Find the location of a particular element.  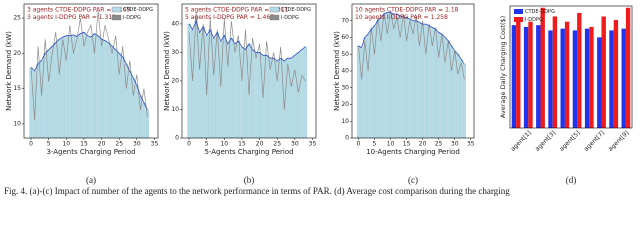

y-tick-label: 30 is located at coordinates (175, 52).